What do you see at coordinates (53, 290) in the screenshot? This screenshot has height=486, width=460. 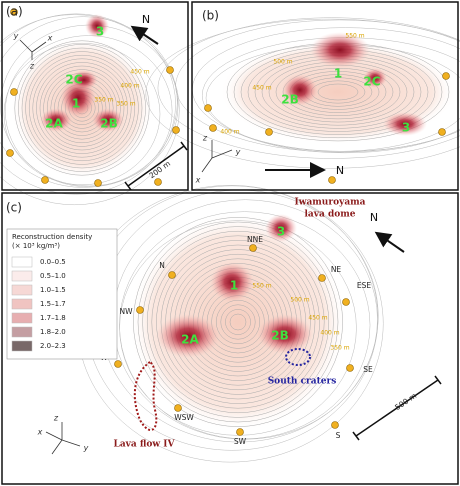 I see `label: 1.0–1.5` at bounding box center [53, 290].